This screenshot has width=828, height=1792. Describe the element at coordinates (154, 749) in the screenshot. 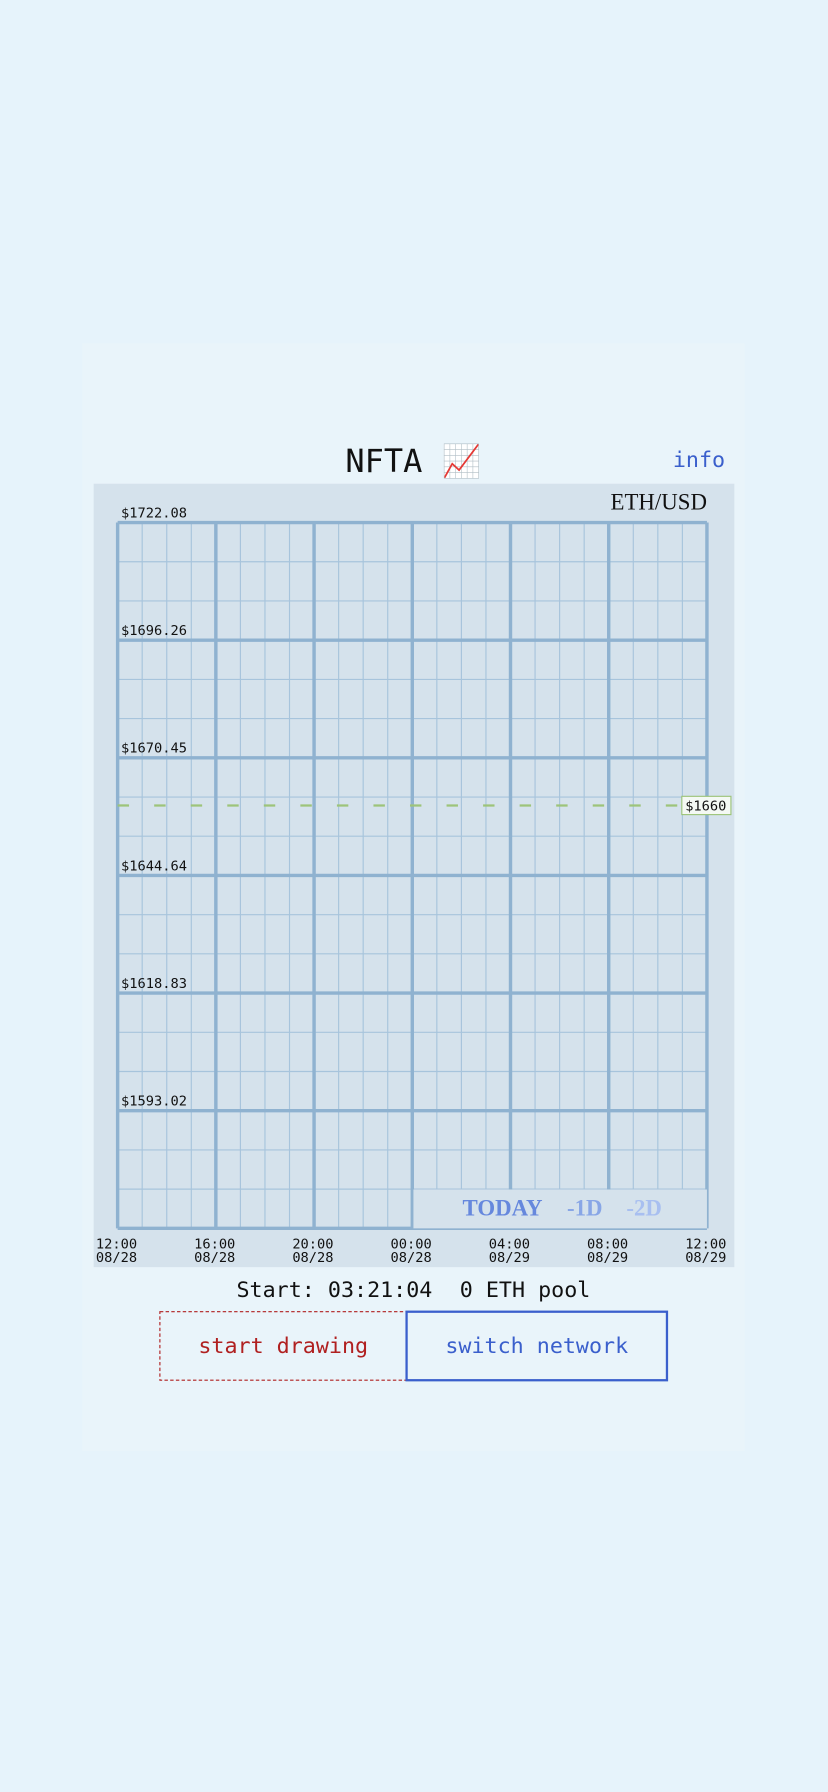

I see `y-tick-label: $1670.45` at that location.